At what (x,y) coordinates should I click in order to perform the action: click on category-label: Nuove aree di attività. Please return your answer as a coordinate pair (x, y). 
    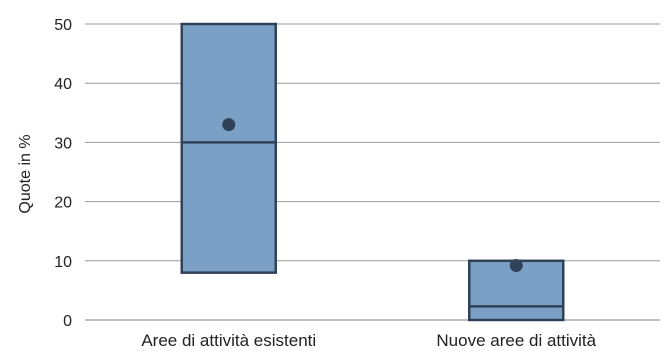
    Looking at the image, I should click on (516, 340).